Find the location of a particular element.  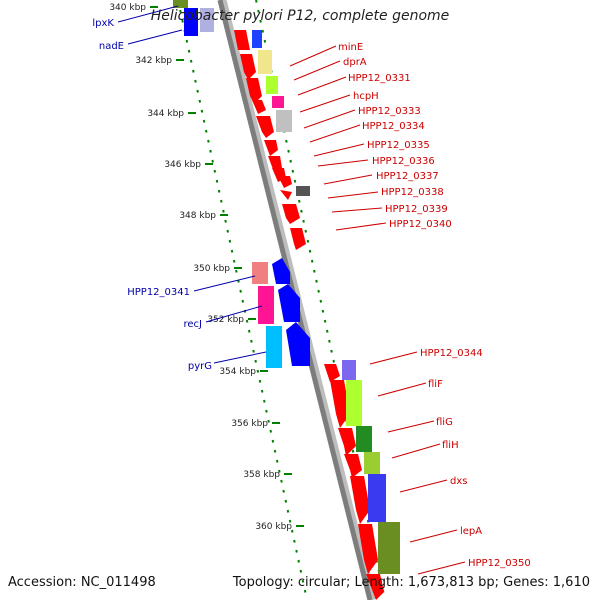

gene-label-forward: fliH is located at coordinates (450, 445).